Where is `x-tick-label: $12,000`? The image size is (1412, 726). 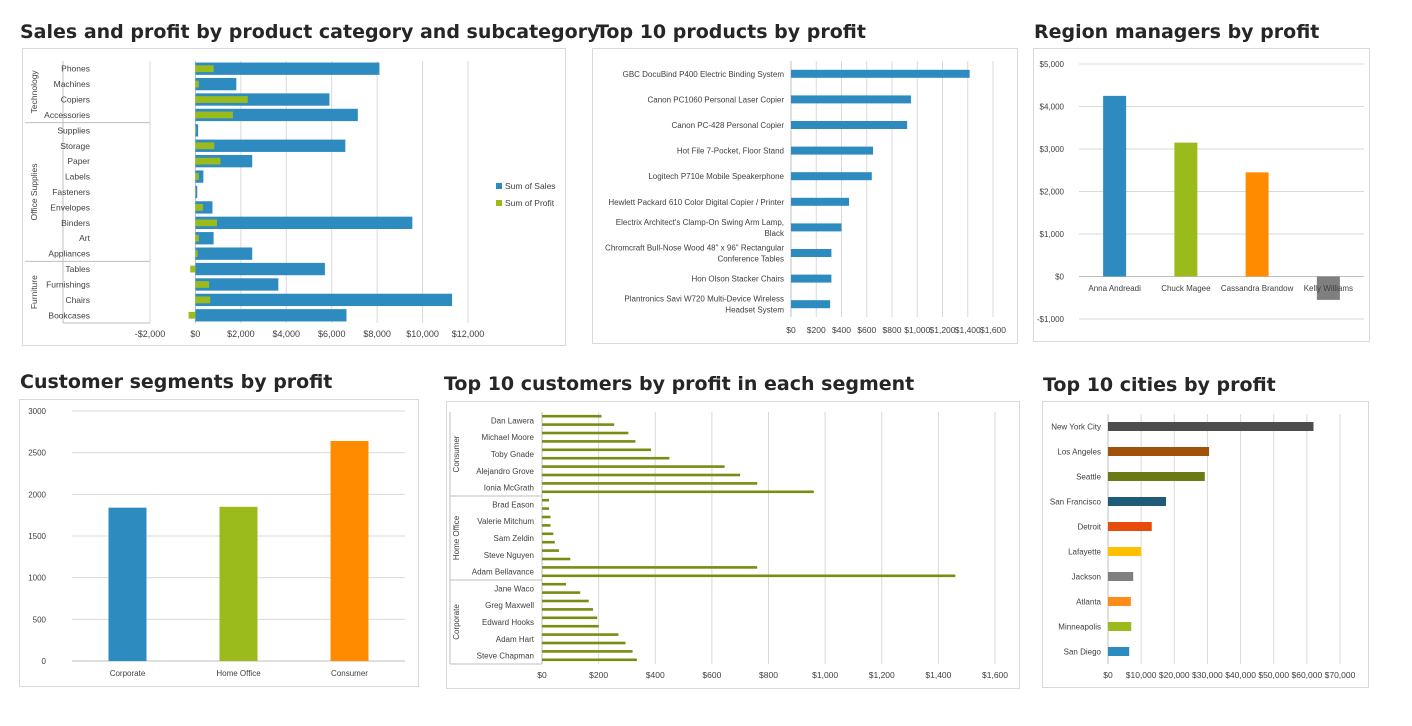
x-tick-label: $12,000 is located at coordinates (468, 334).